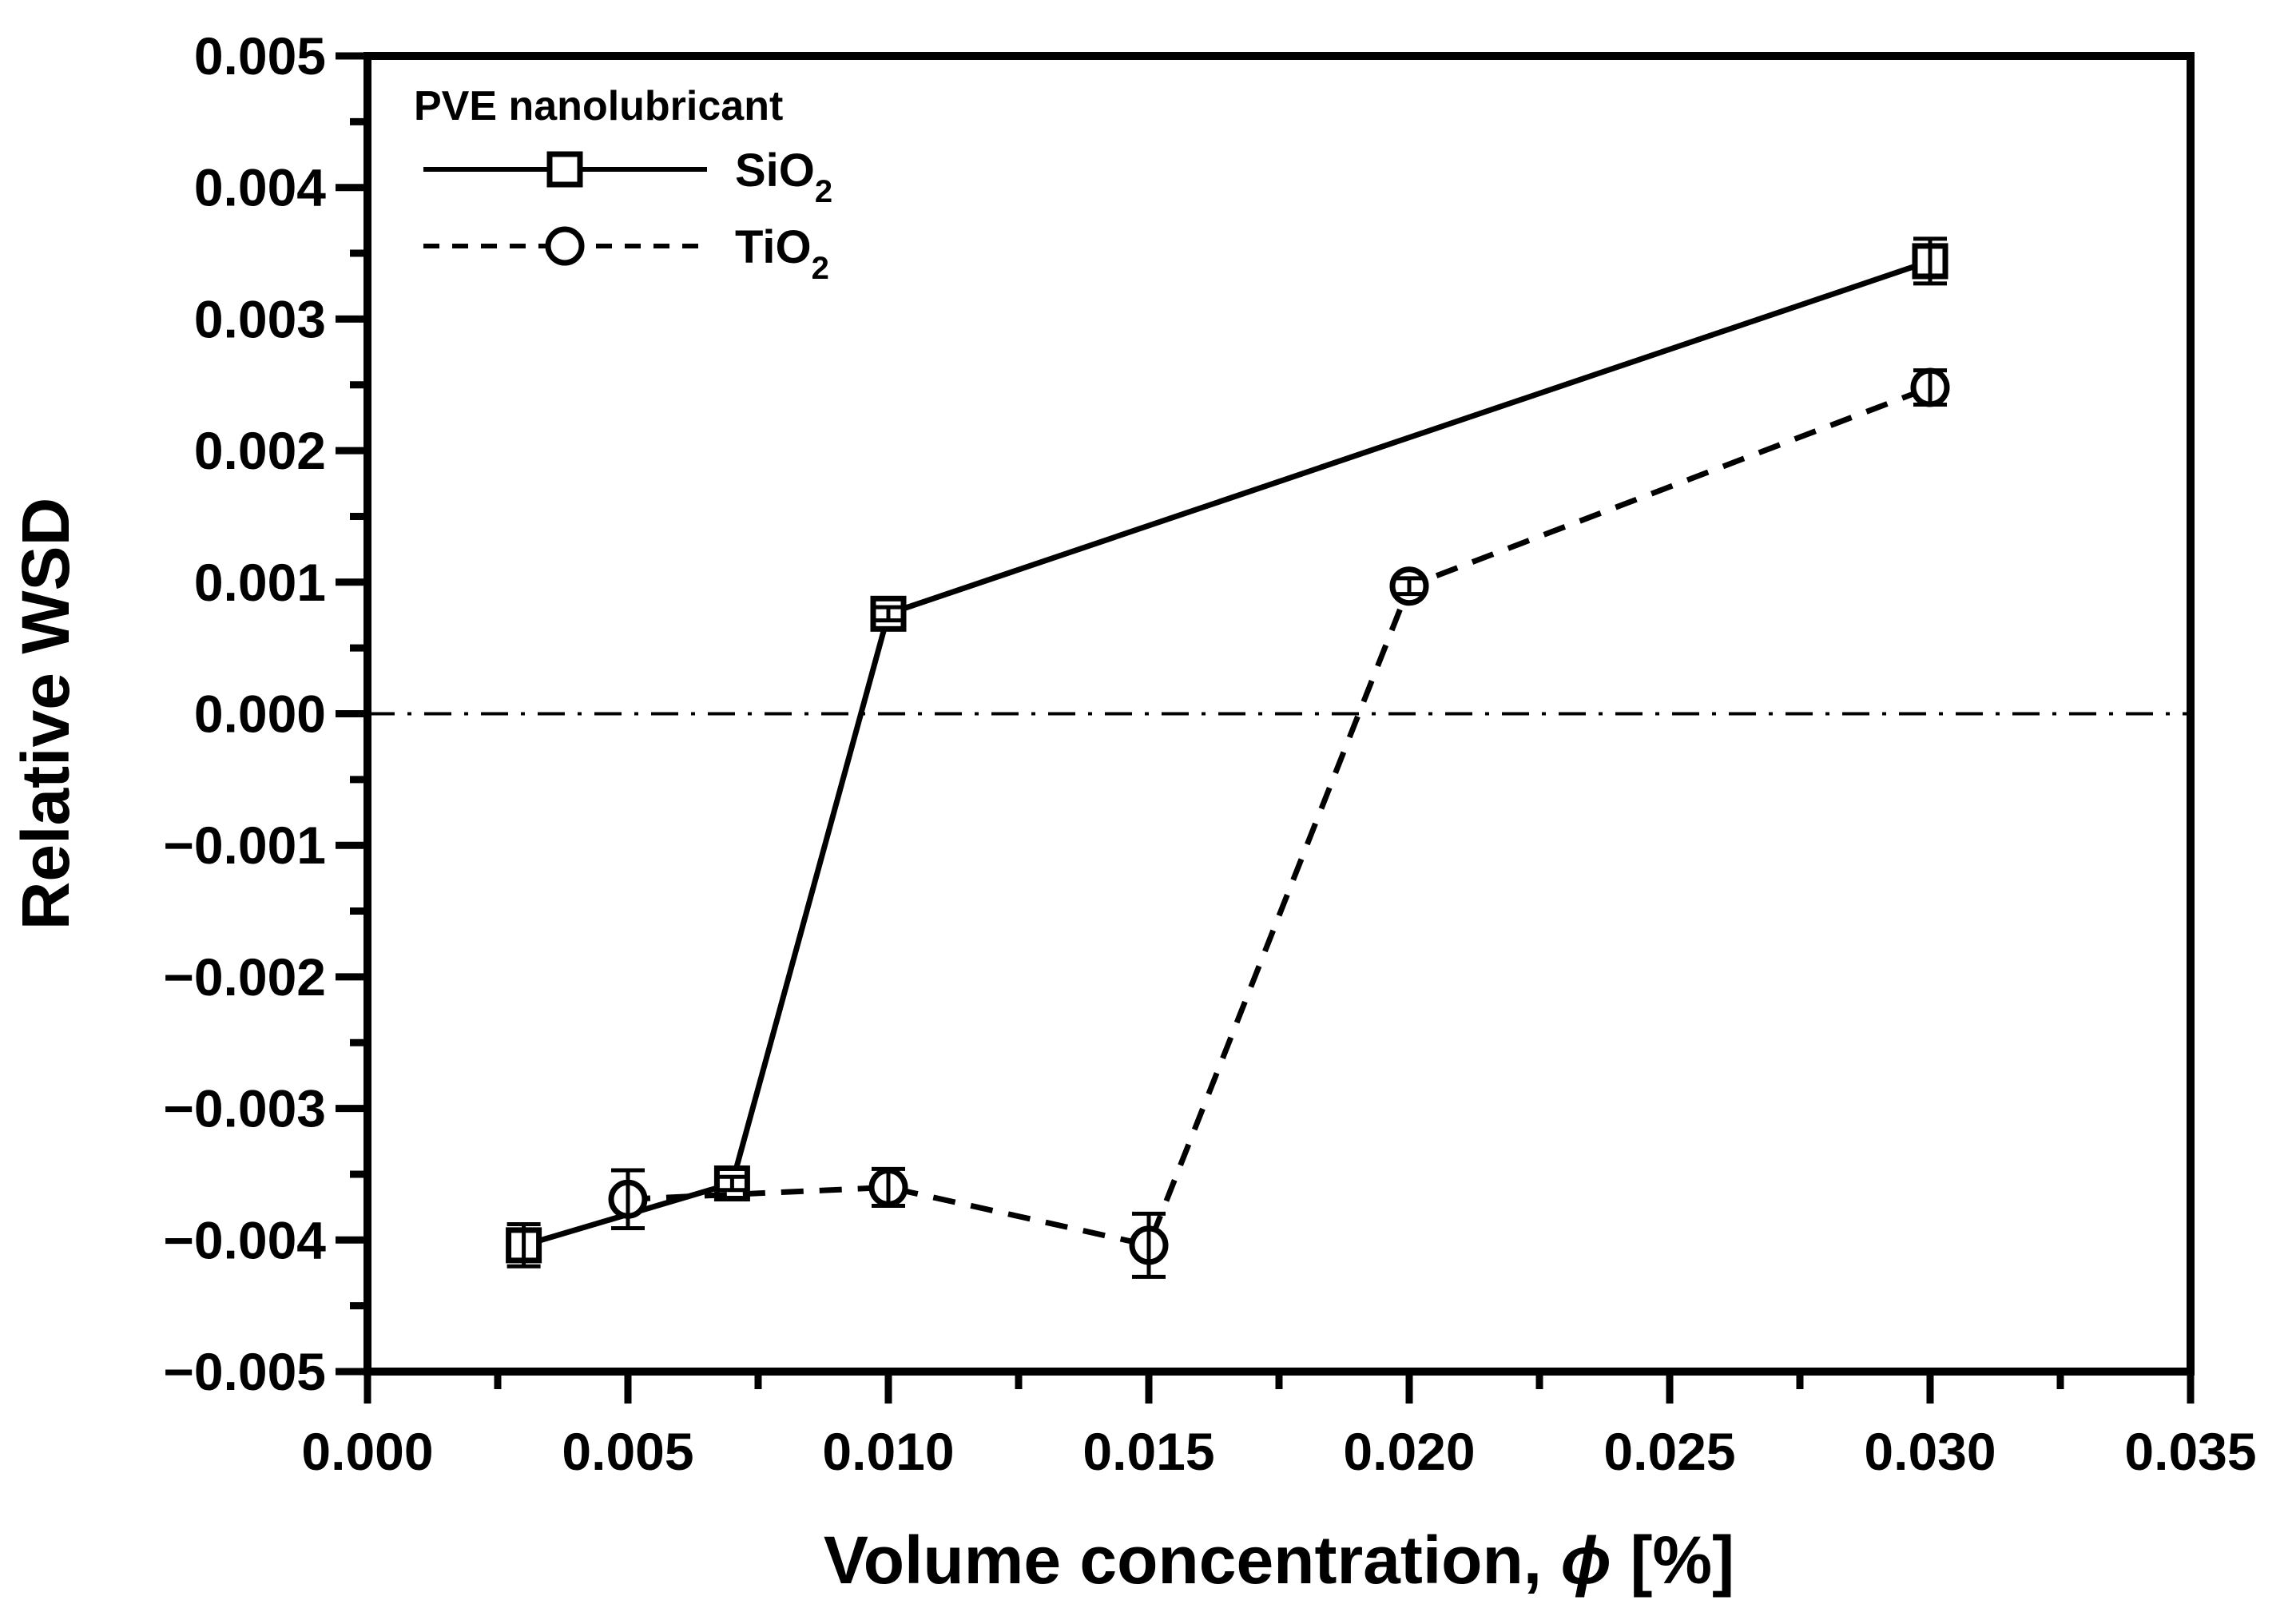 The width and height of the screenshot is (2296, 1620). What do you see at coordinates (260, 318) in the screenshot?
I see `y-tick-label: 0.003` at bounding box center [260, 318].